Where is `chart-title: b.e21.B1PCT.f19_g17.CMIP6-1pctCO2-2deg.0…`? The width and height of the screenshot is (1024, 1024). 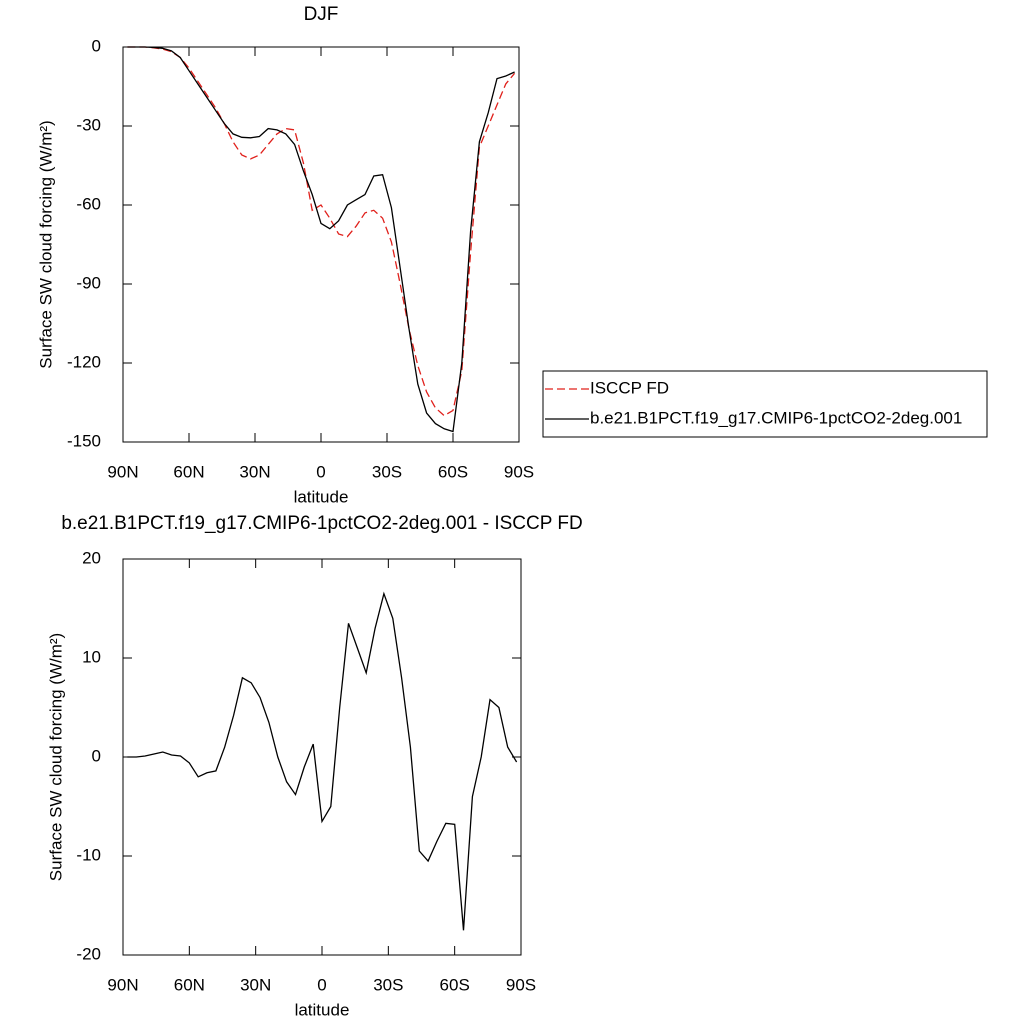 chart-title: b.e21.B1PCT.f19_g17.CMIP6-1pctCO2-2deg.0… is located at coordinates (321, 523).